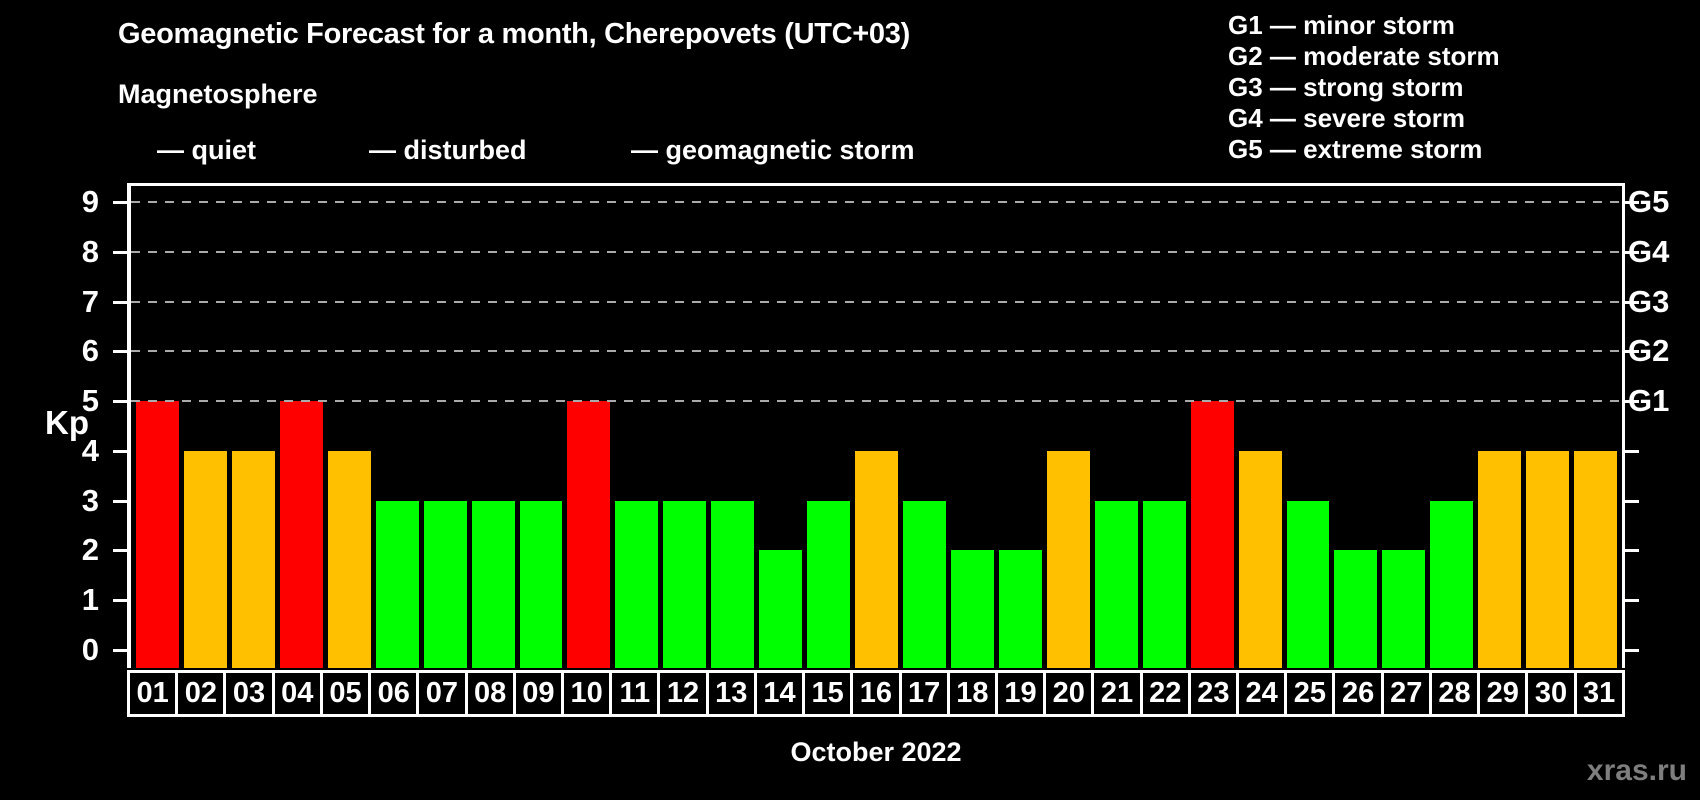 This screenshot has height=800, width=1700. I want to click on day-label-08: 08, so click(490, 693).